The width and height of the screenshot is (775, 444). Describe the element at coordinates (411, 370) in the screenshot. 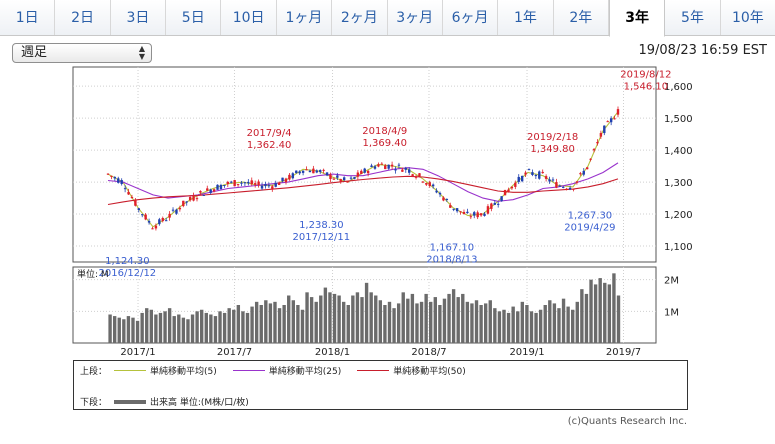

I see `legend-item-ma50: 単純移動平均(50)` at that location.